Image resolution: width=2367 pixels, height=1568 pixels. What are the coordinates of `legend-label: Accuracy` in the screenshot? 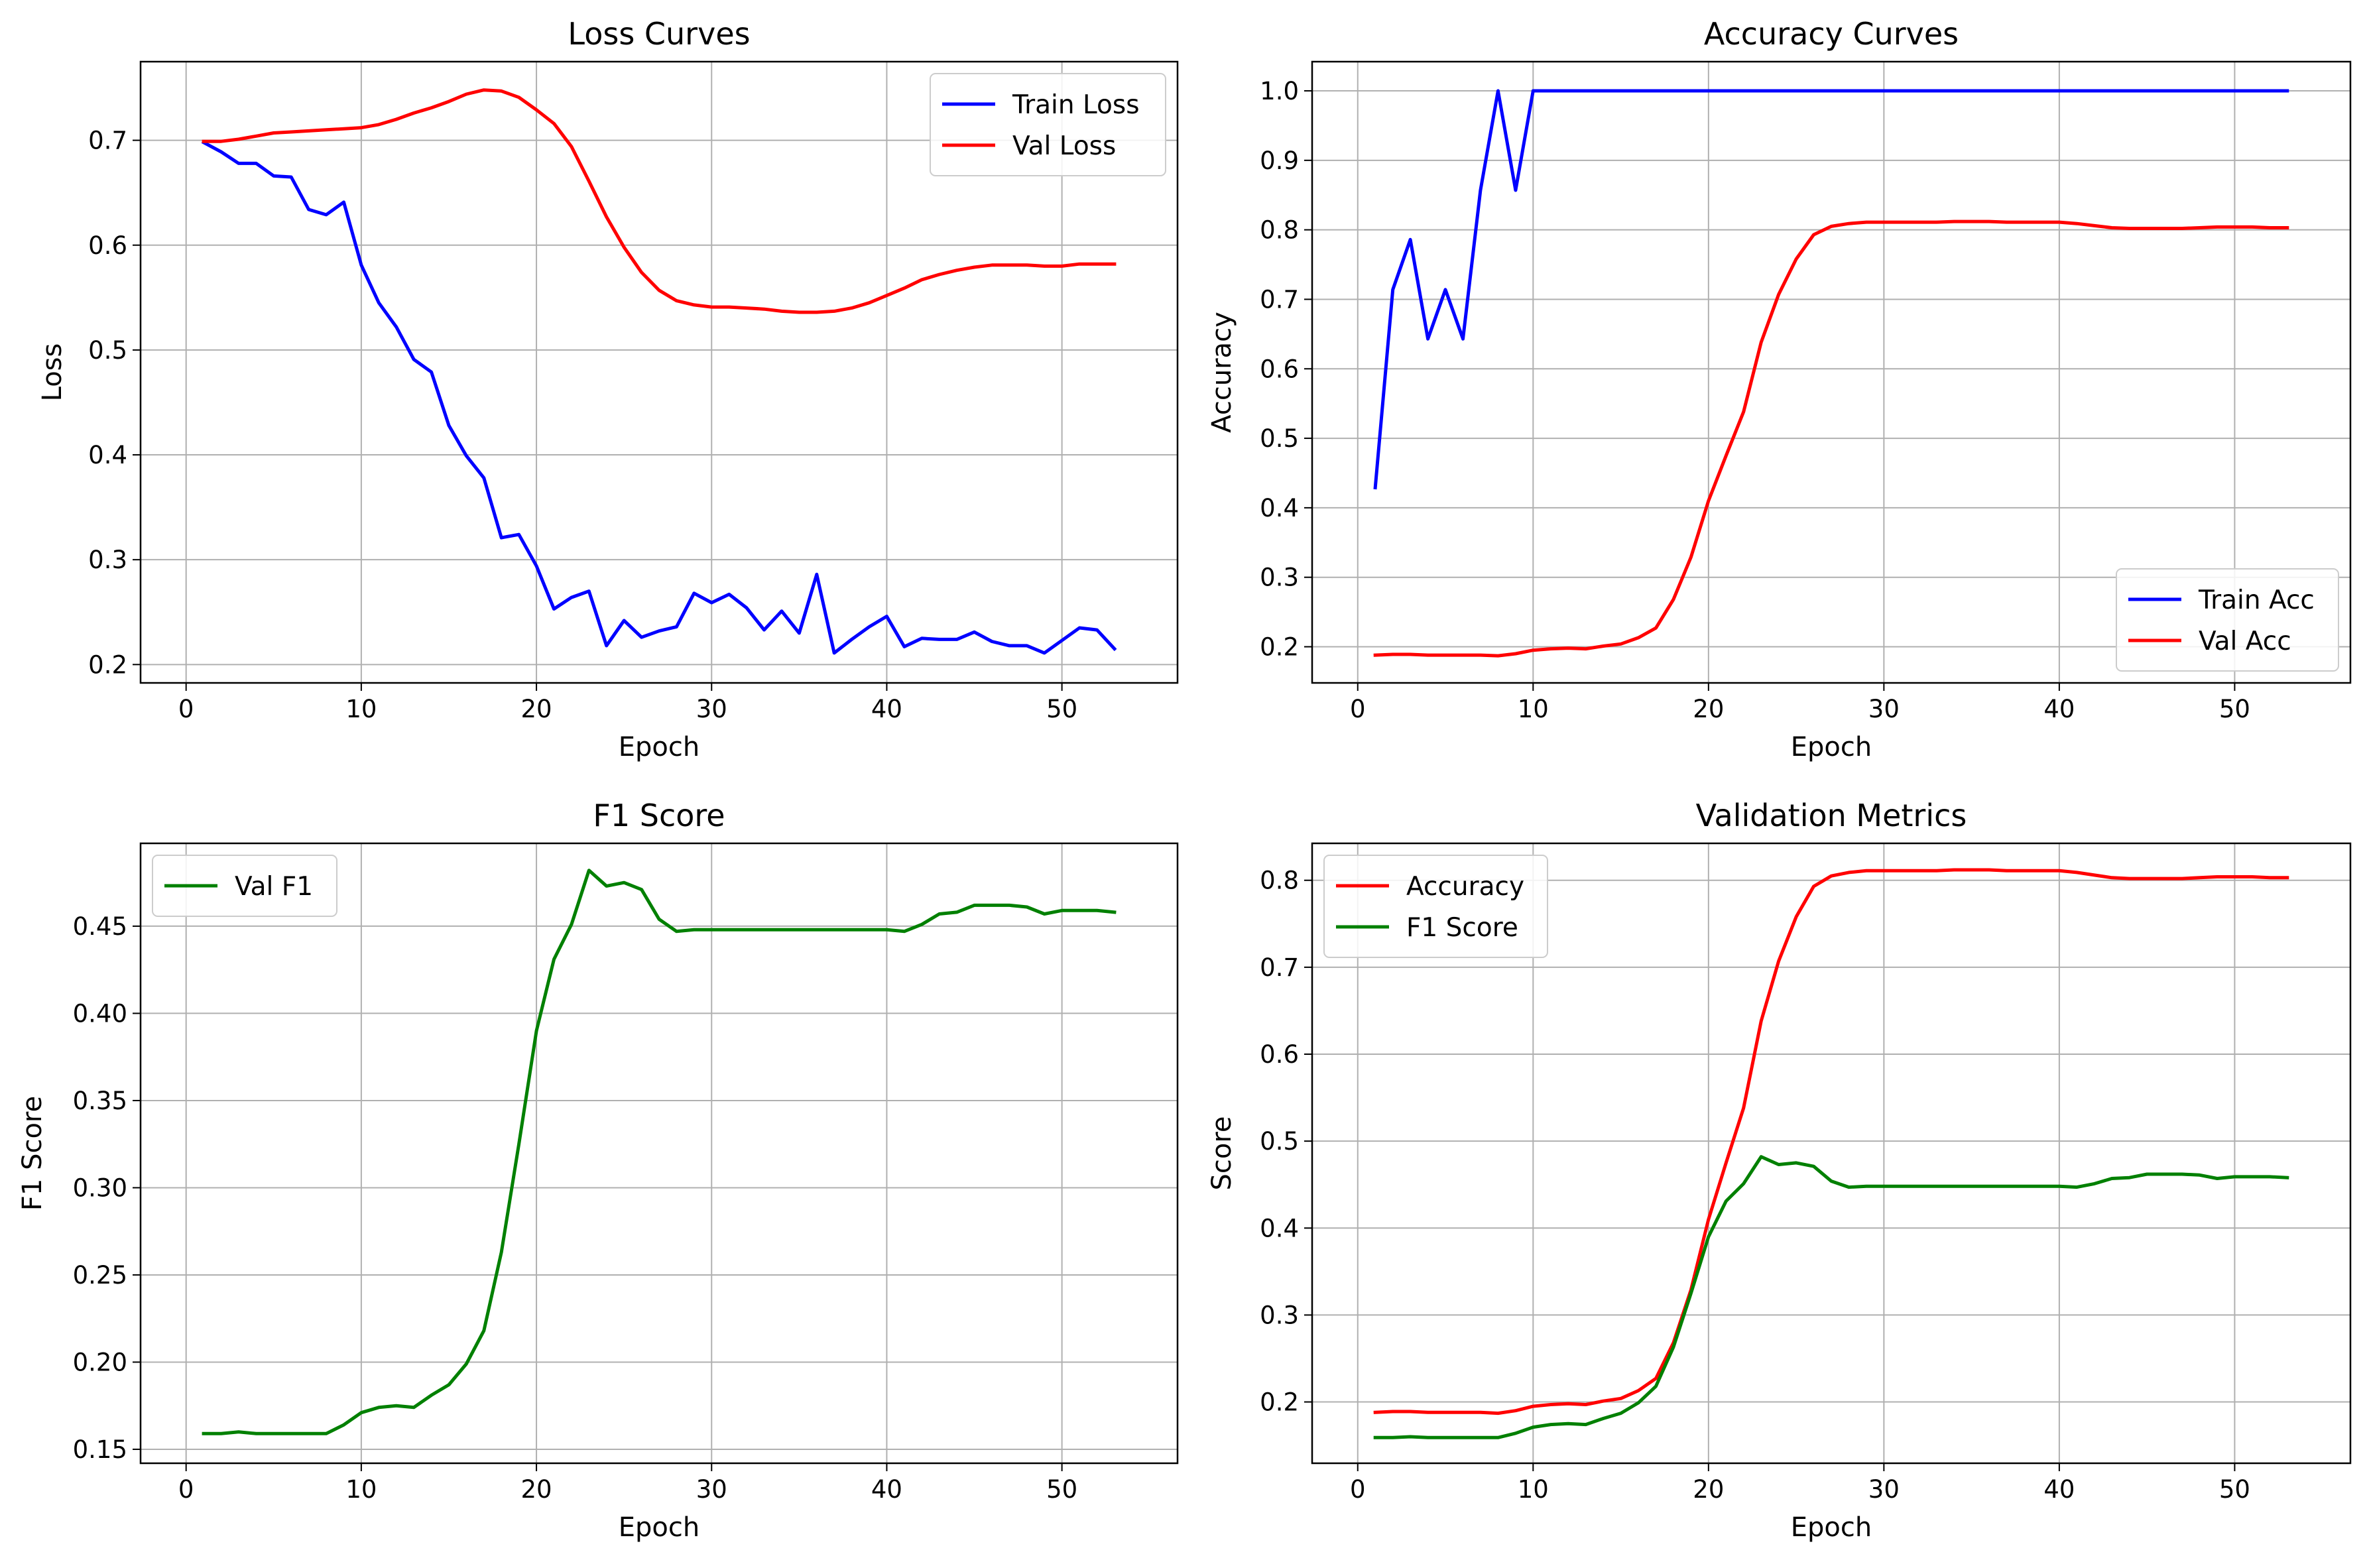 It's located at (1465, 887).